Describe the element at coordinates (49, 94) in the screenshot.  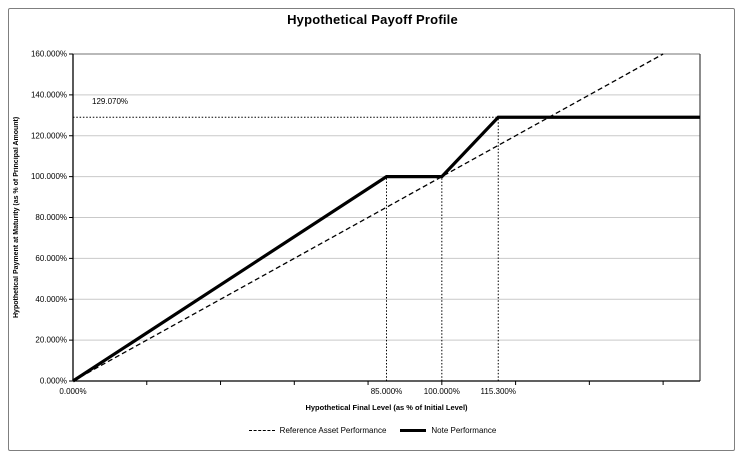
I see `svg-text: 140.000%` at that location.